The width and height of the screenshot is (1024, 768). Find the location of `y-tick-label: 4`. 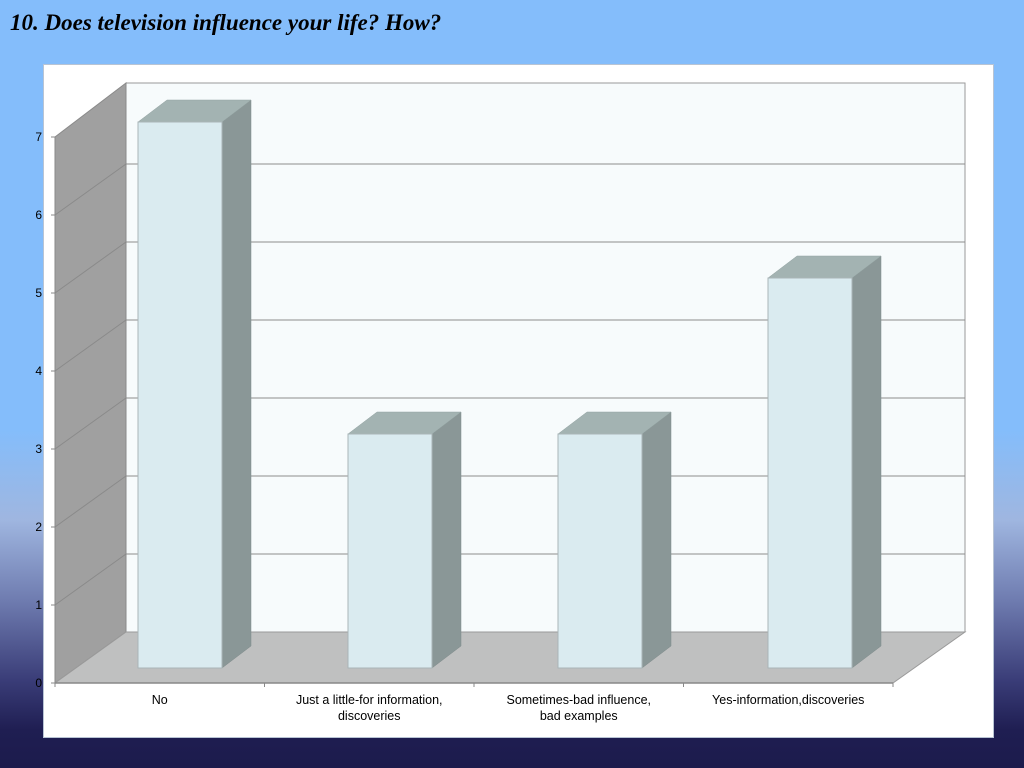

y-tick-label: 4 is located at coordinates (38, 371).